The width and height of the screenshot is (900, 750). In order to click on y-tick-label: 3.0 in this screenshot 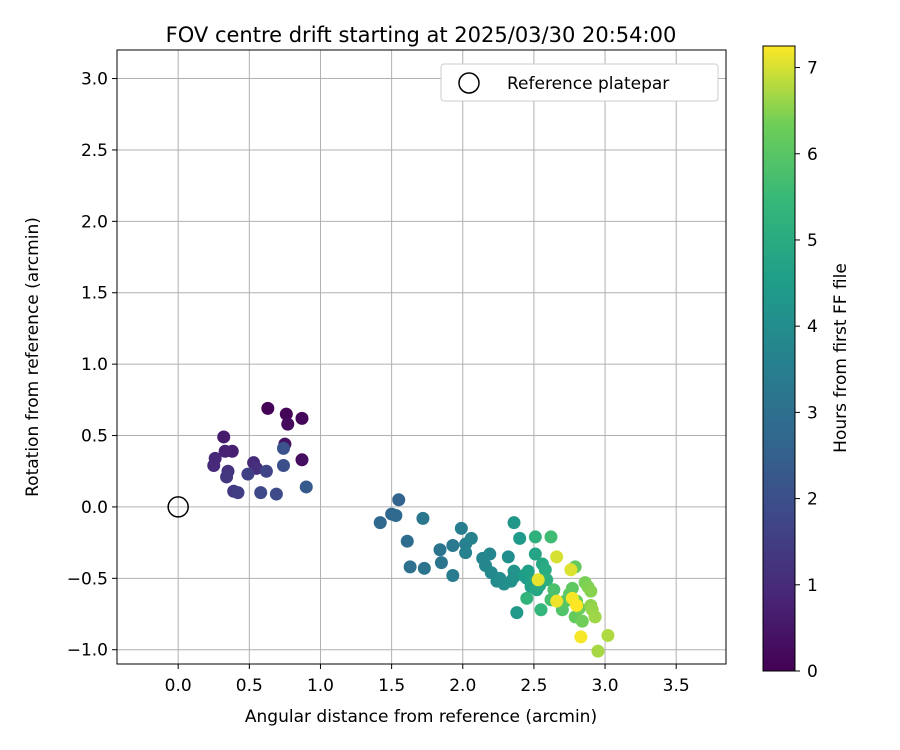, I will do `click(94, 80)`.